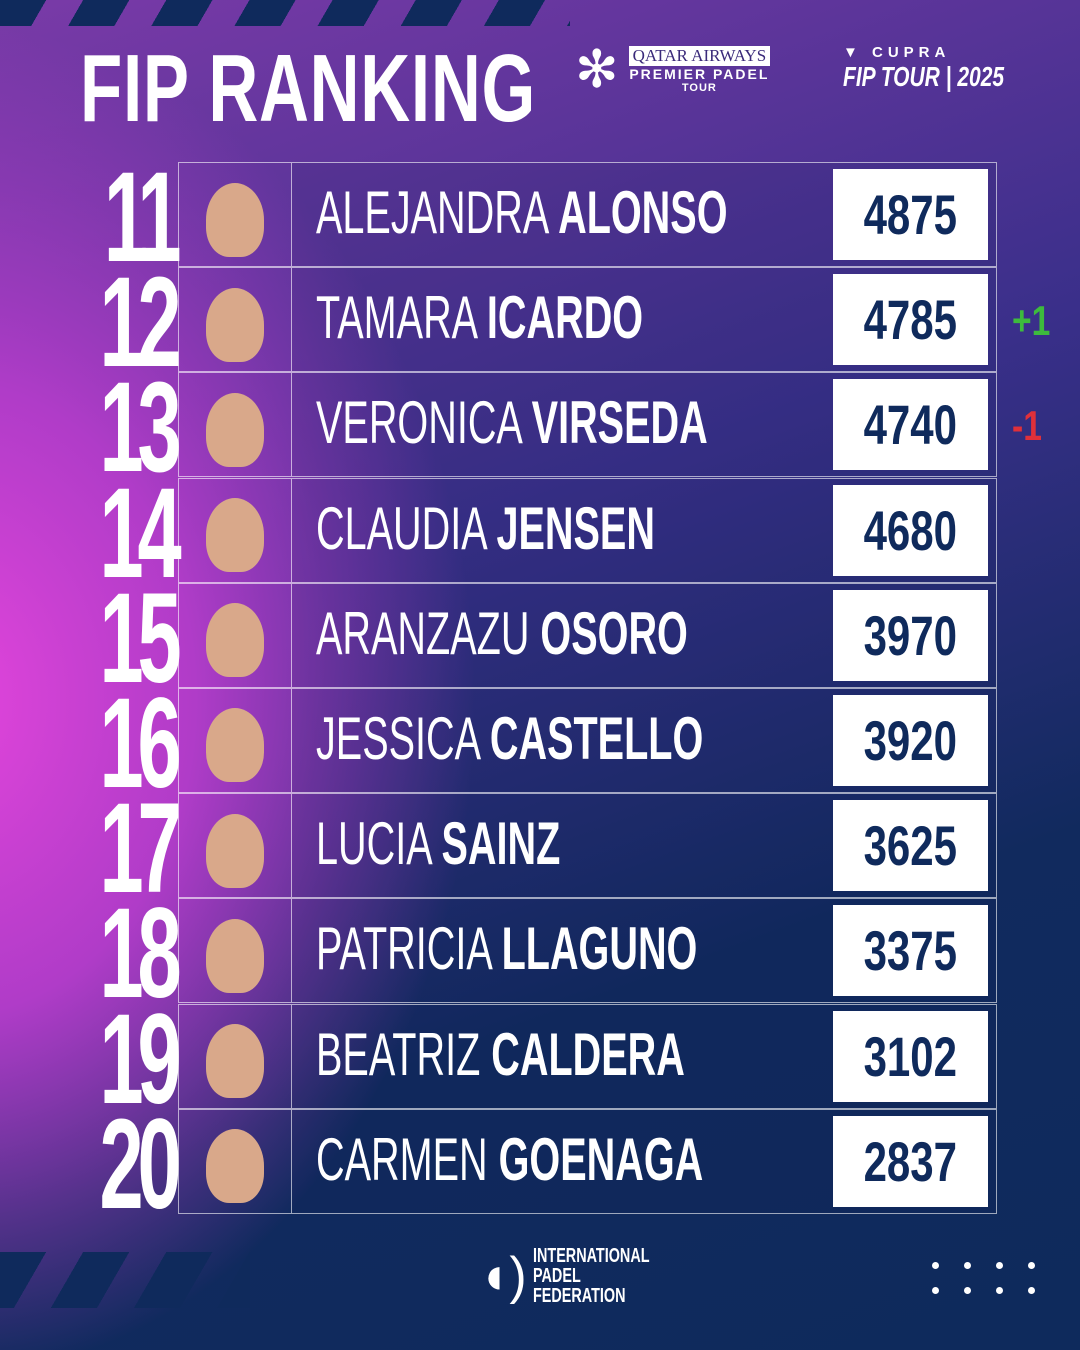 This screenshot has width=1080, height=1350. I want to click on player-name: PATRICIA LLAGUNO, so click(506, 949).